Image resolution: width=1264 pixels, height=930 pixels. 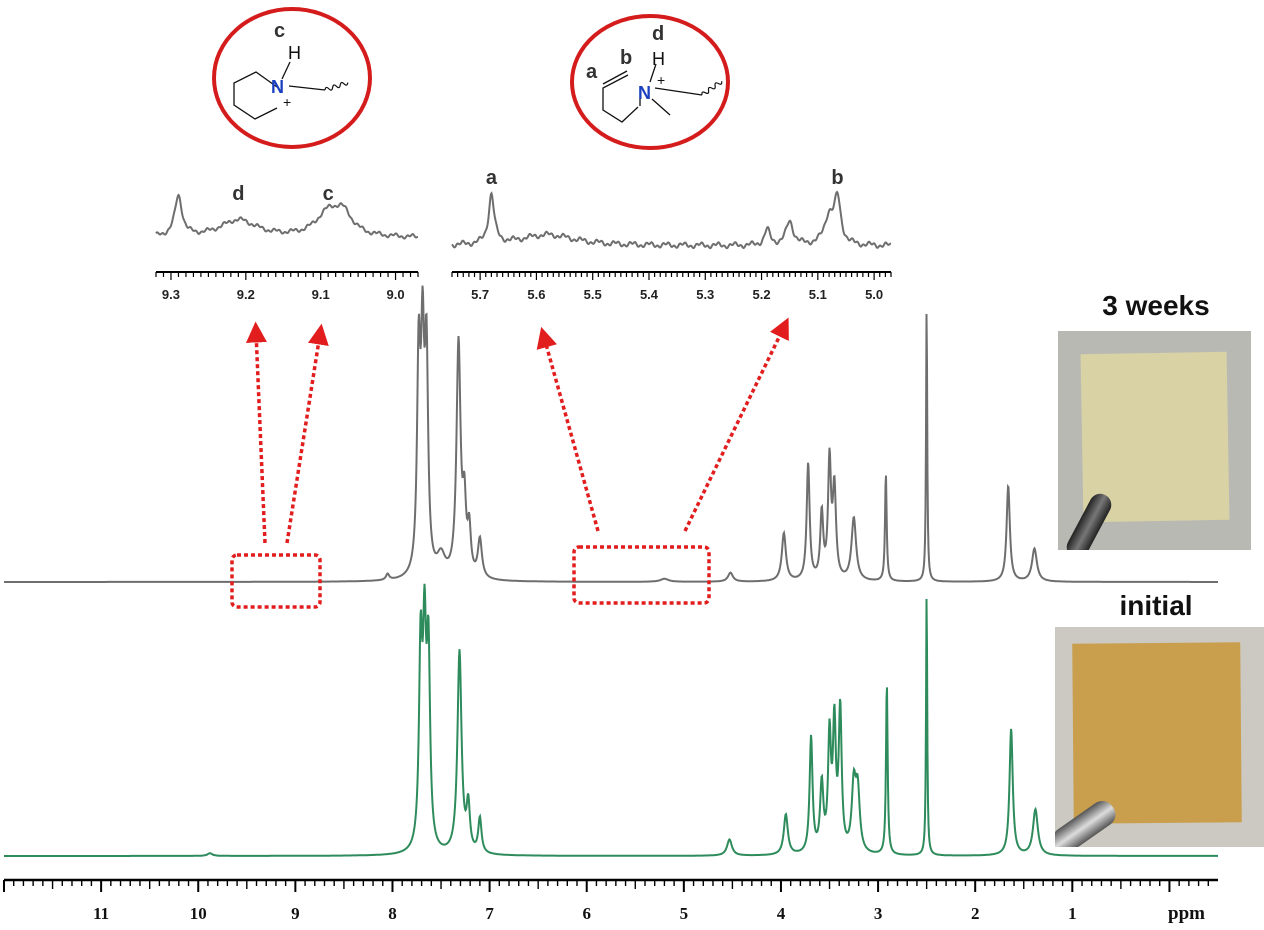 What do you see at coordinates (1154, 440) in the screenshot?
I see `photo-3-weeks` at bounding box center [1154, 440].